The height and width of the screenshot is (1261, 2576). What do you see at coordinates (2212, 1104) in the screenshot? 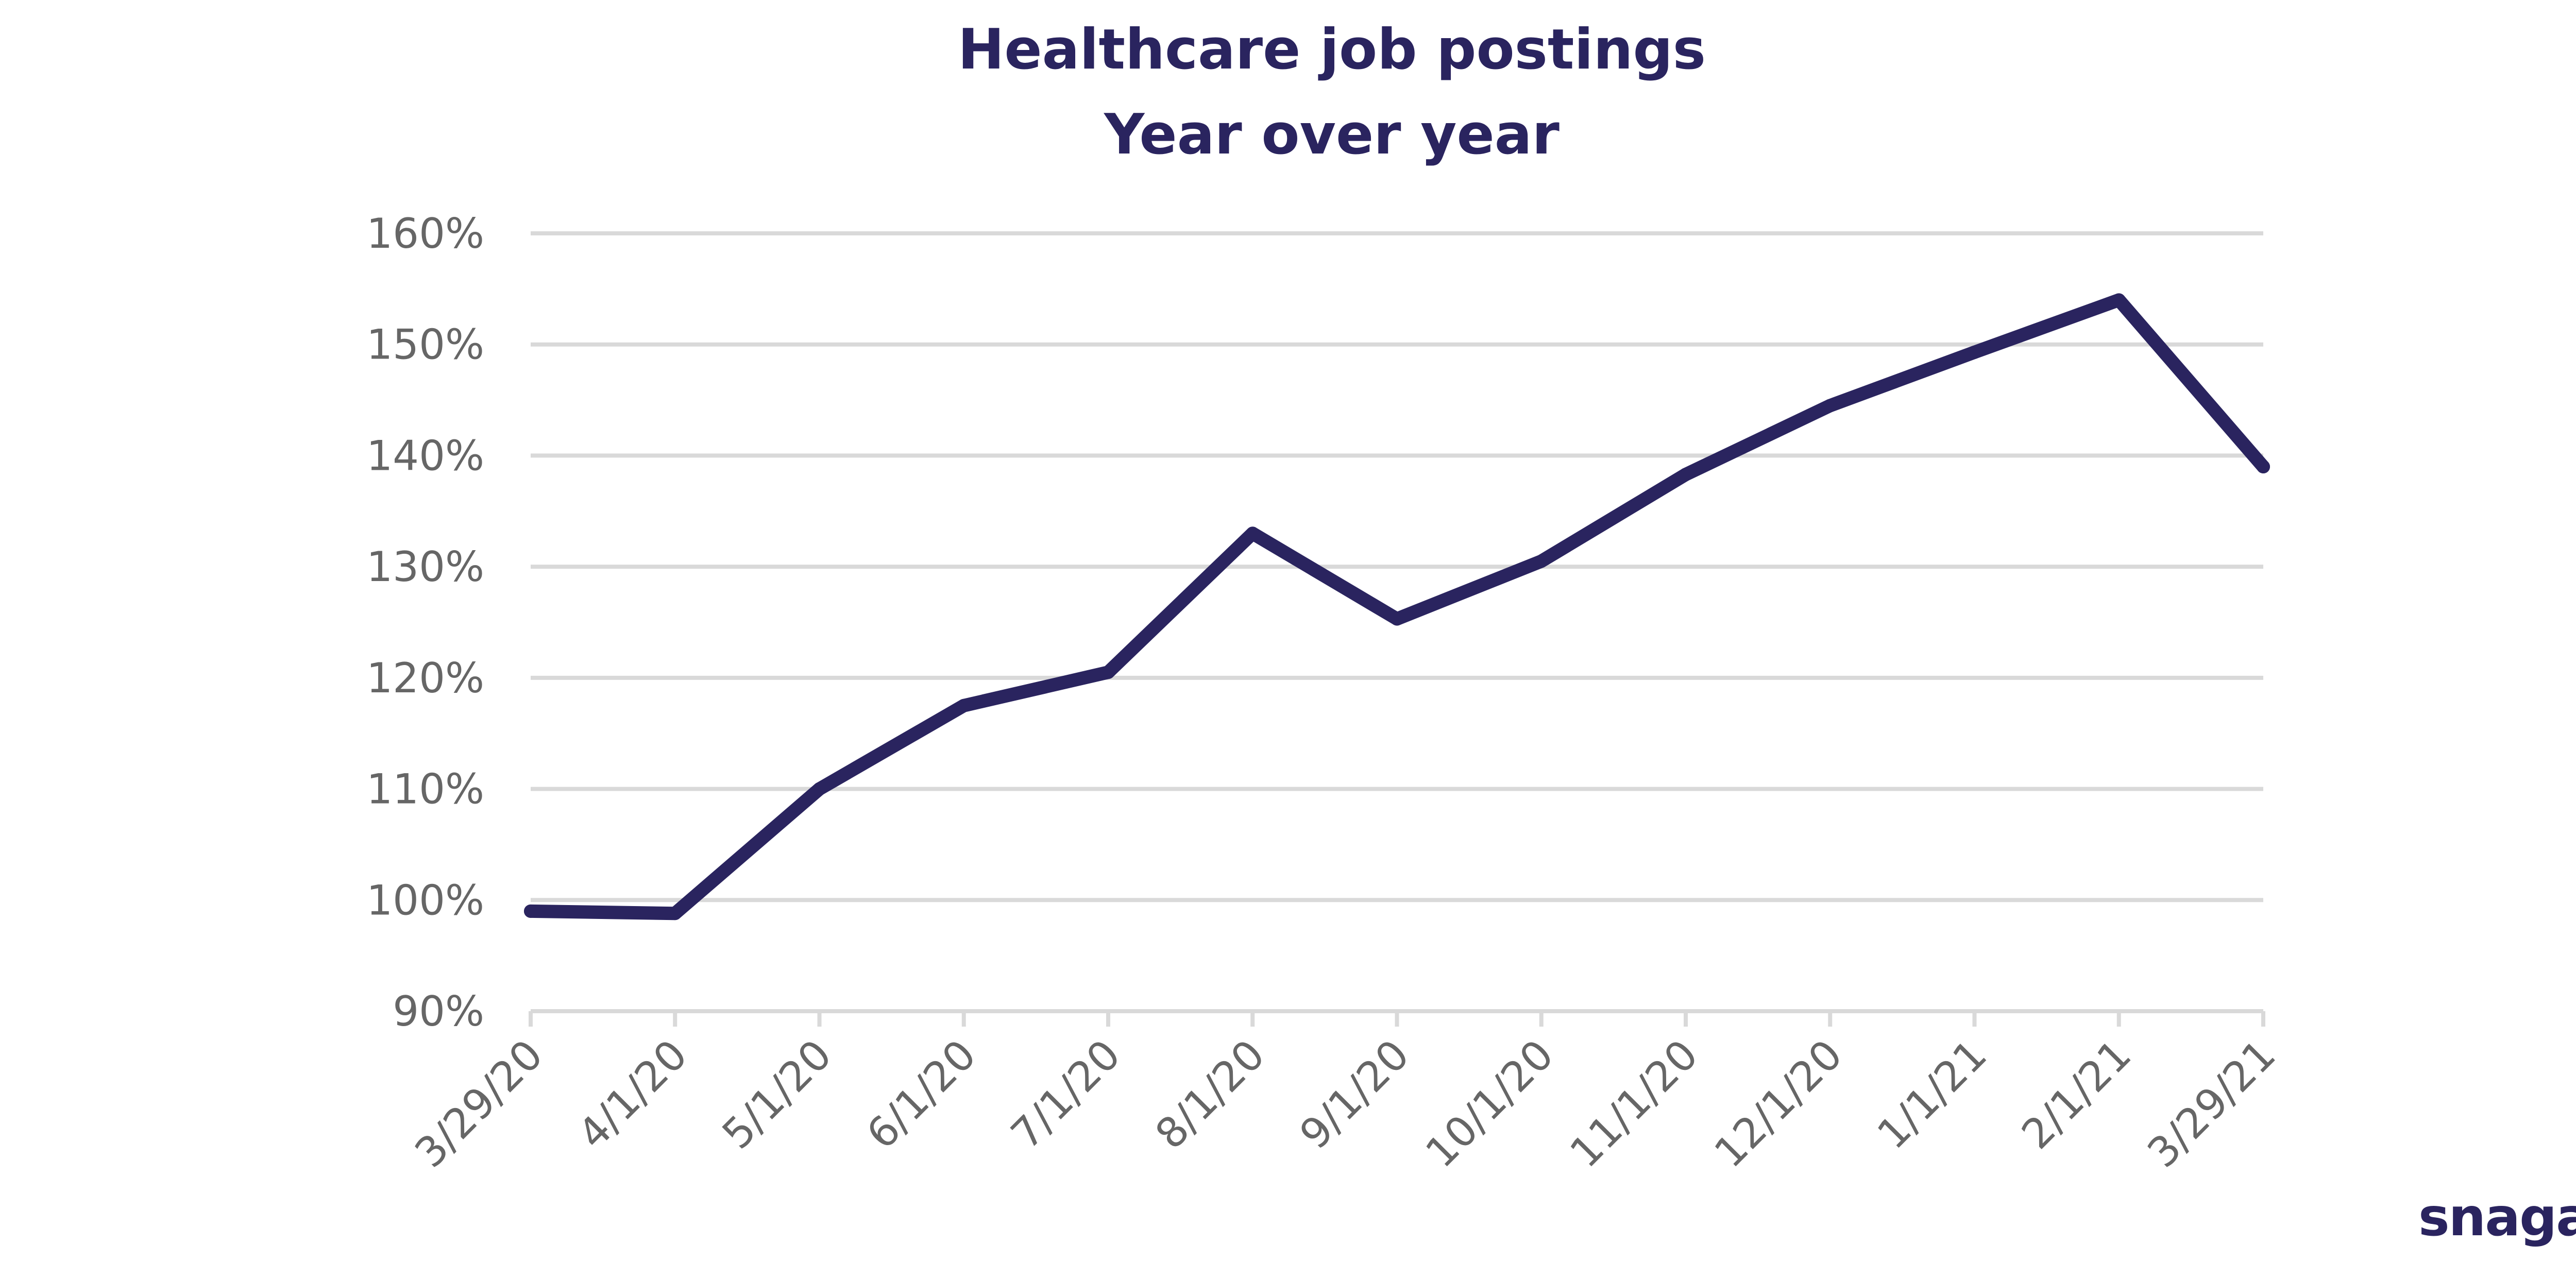
I see `x-tick-label: 3/29/21` at bounding box center [2212, 1104].